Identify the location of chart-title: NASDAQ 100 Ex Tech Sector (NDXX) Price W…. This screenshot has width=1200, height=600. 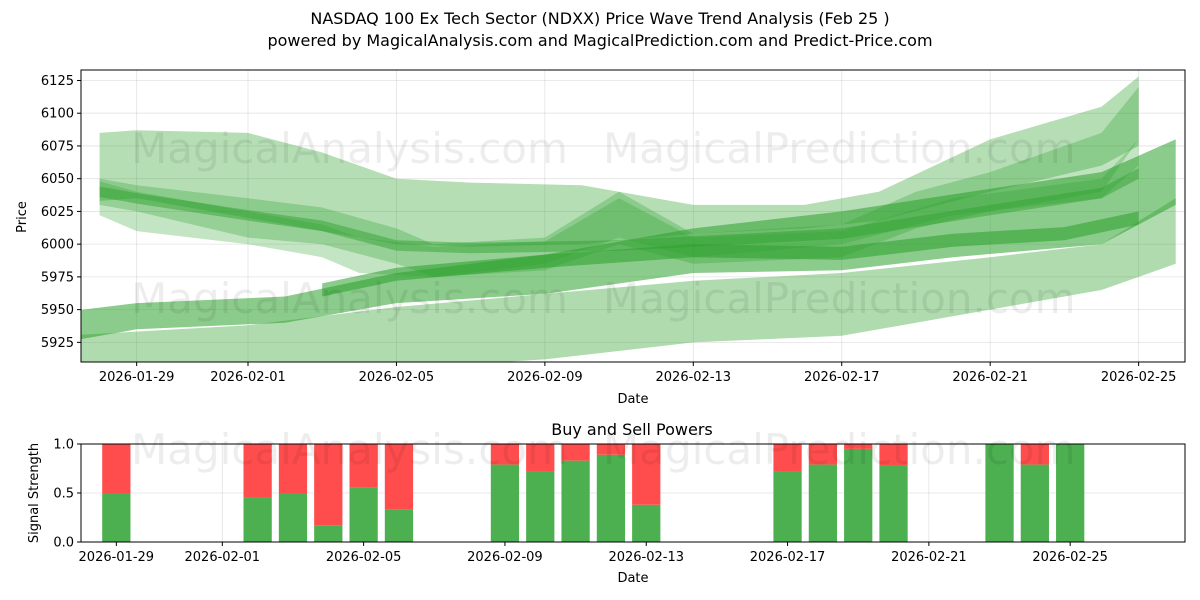
(600, 18).